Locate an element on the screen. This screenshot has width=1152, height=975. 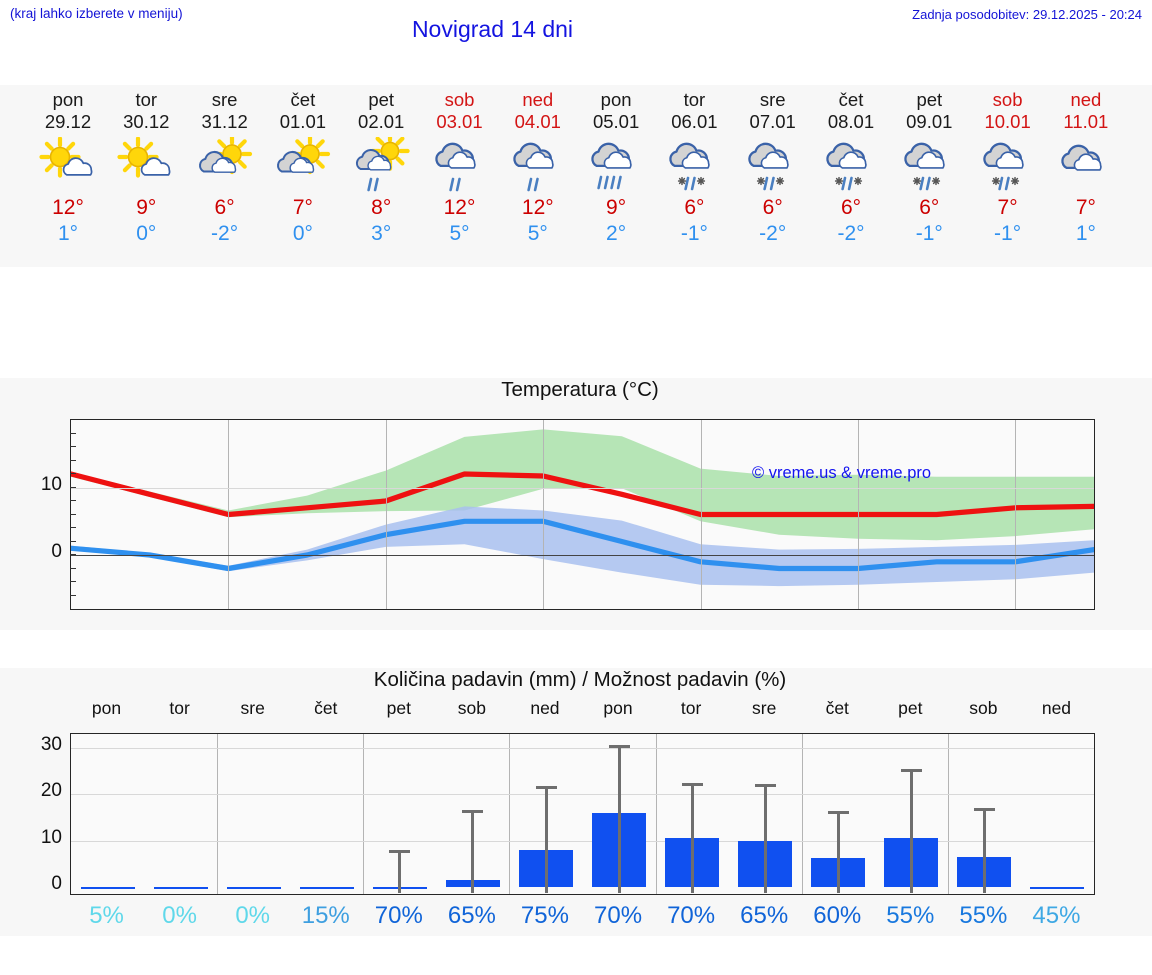
day-temp-max: 7° is located at coordinates (1085, 207).